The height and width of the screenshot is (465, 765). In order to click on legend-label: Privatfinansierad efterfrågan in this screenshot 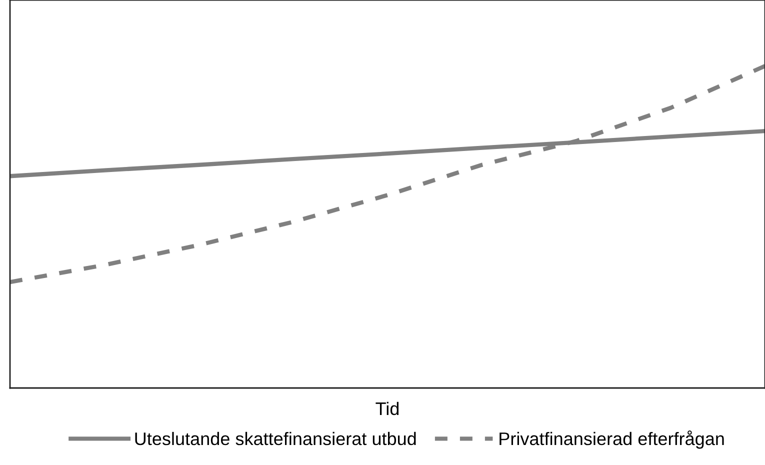, I will do `click(612, 439)`.